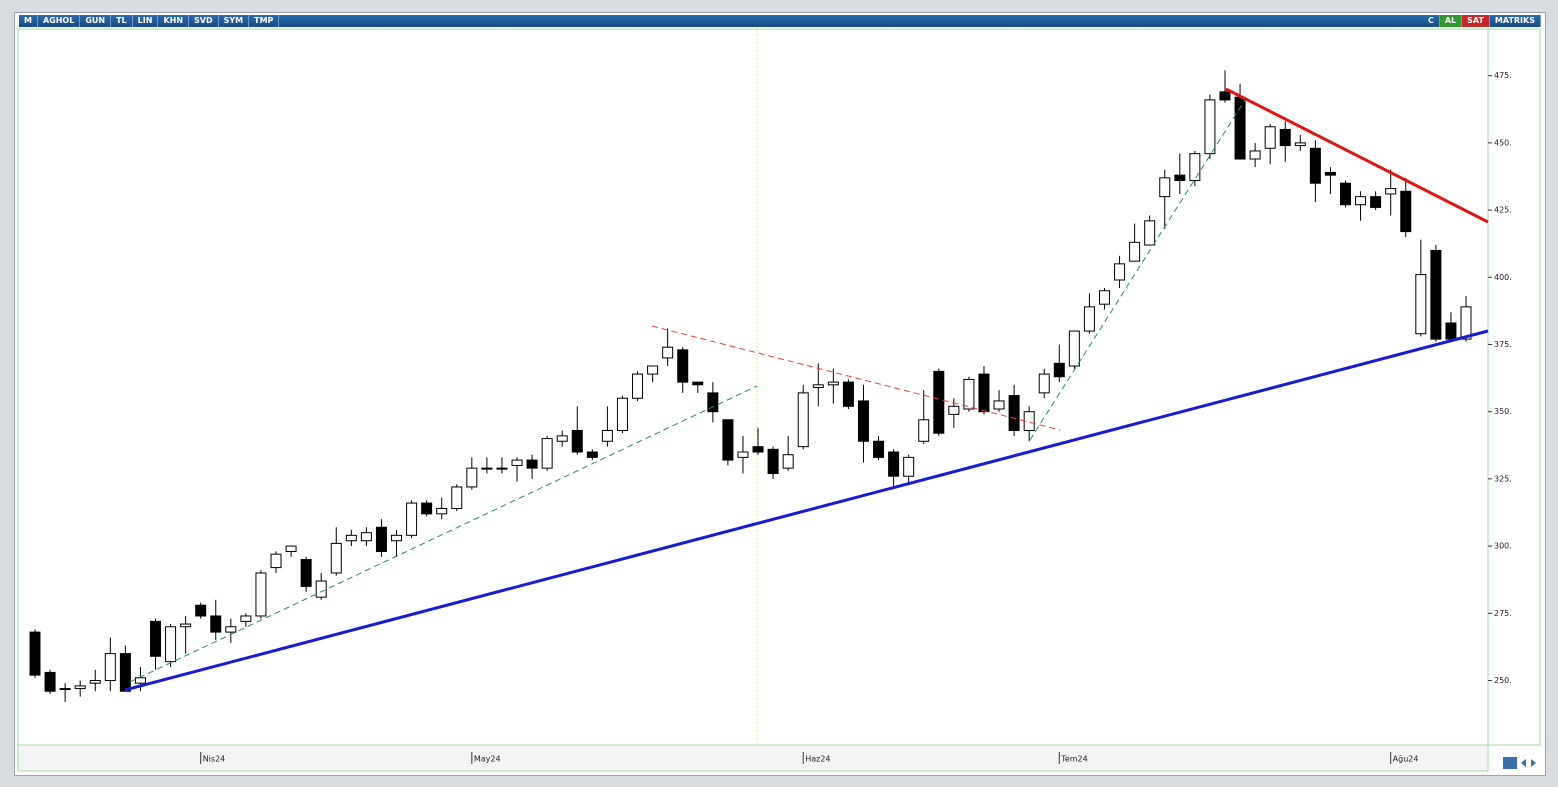 Image resolution: width=1558 pixels, height=787 pixels. I want to click on tool-button: LIN, so click(146, 21).